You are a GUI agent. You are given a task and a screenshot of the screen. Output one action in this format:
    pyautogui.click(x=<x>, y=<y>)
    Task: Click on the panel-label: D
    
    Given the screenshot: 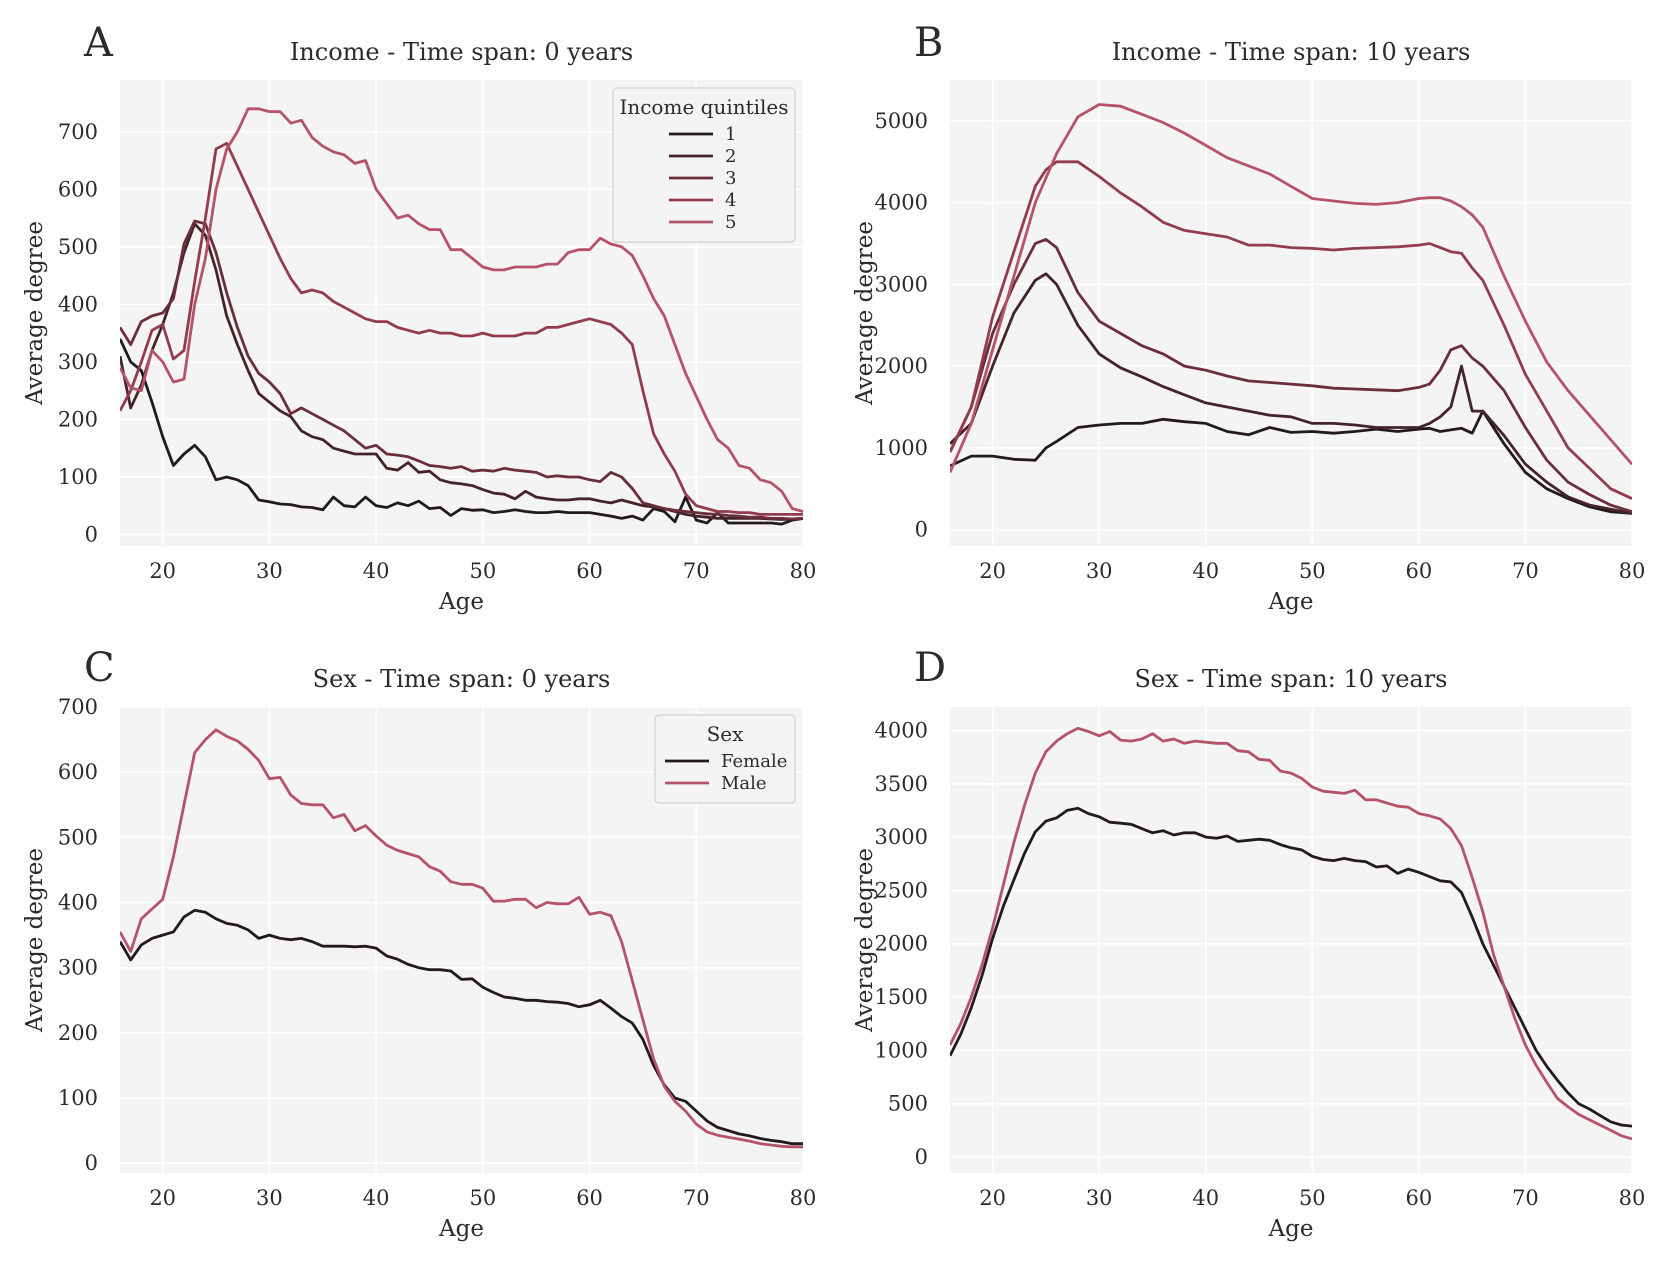 What is the action you would take?
    pyautogui.click(x=930, y=668)
    